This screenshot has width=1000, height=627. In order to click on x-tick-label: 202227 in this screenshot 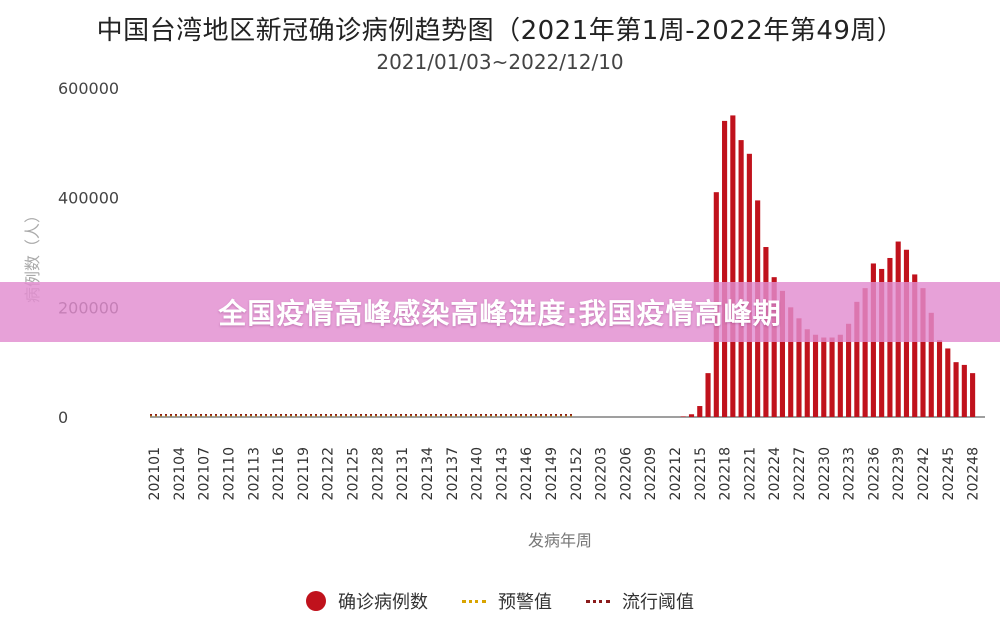, I will do `click(800, 473)`.